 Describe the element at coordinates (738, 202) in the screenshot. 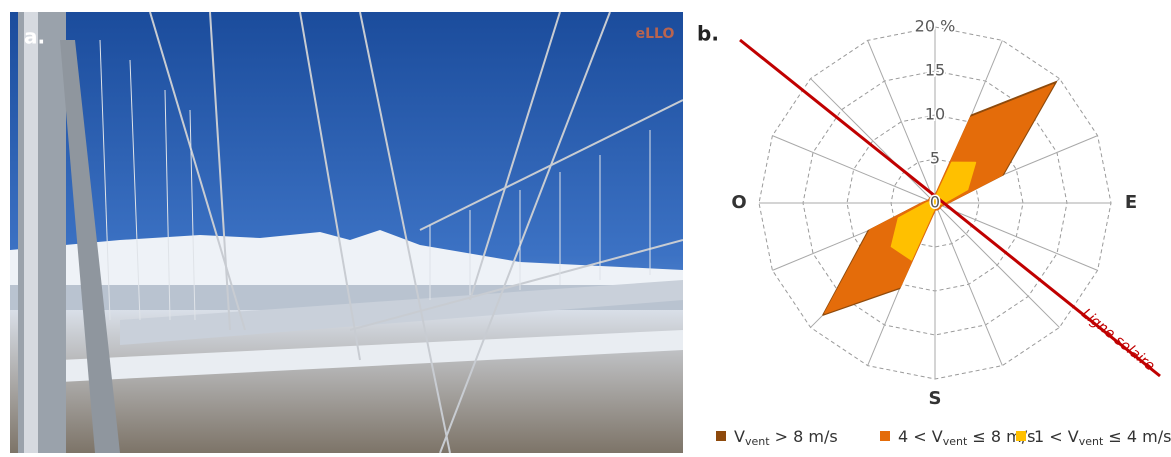

I see `direction-label: O` at that location.